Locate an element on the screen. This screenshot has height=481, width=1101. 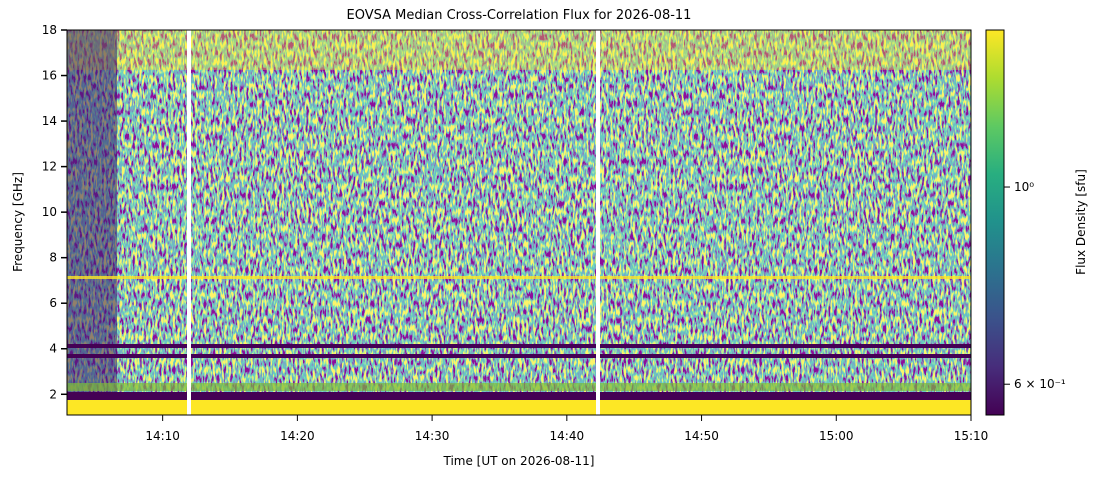
y-tick-label: 14 is located at coordinates (49, 121).